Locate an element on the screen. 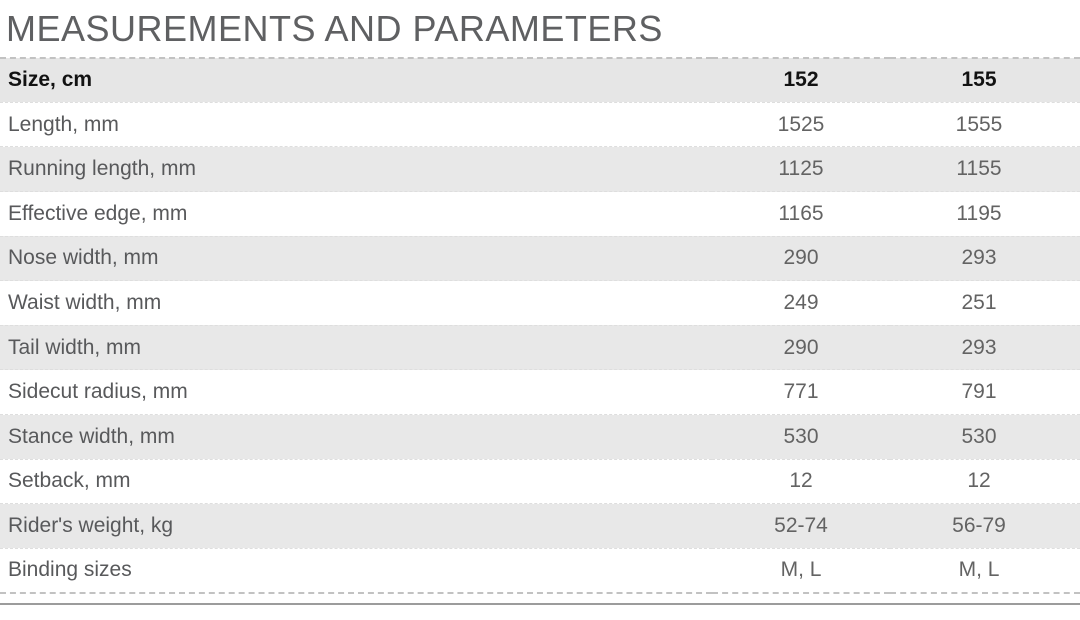 The width and height of the screenshot is (1080, 620). table-header-row: Size, cm 152 155 is located at coordinates (540, 80).